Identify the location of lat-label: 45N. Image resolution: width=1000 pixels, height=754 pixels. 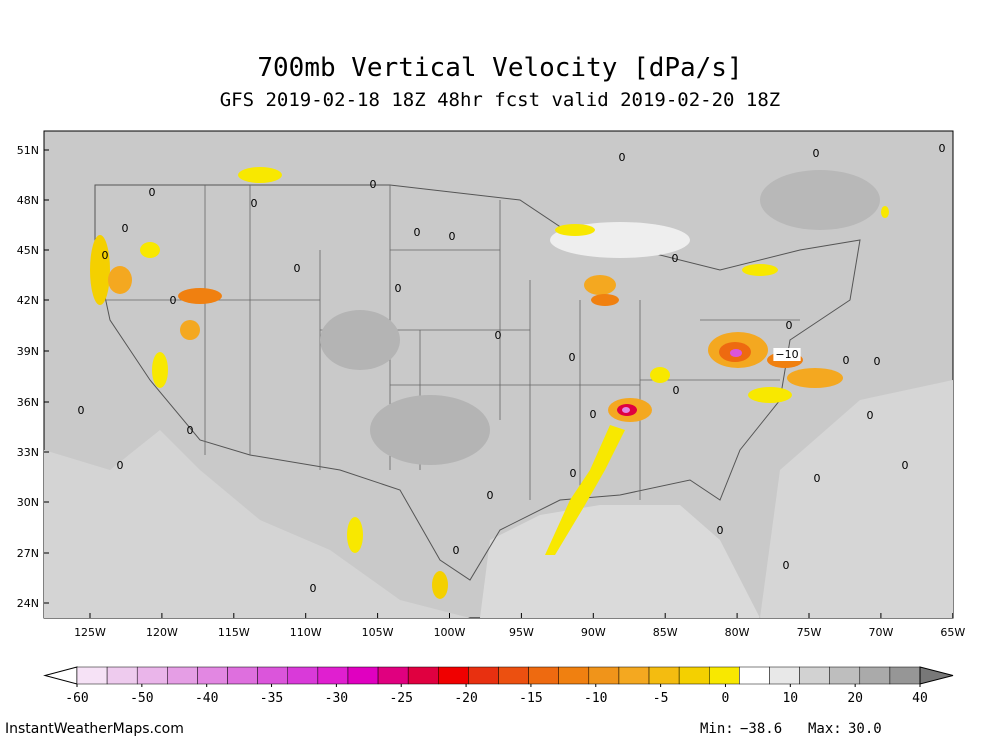
(28, 250).